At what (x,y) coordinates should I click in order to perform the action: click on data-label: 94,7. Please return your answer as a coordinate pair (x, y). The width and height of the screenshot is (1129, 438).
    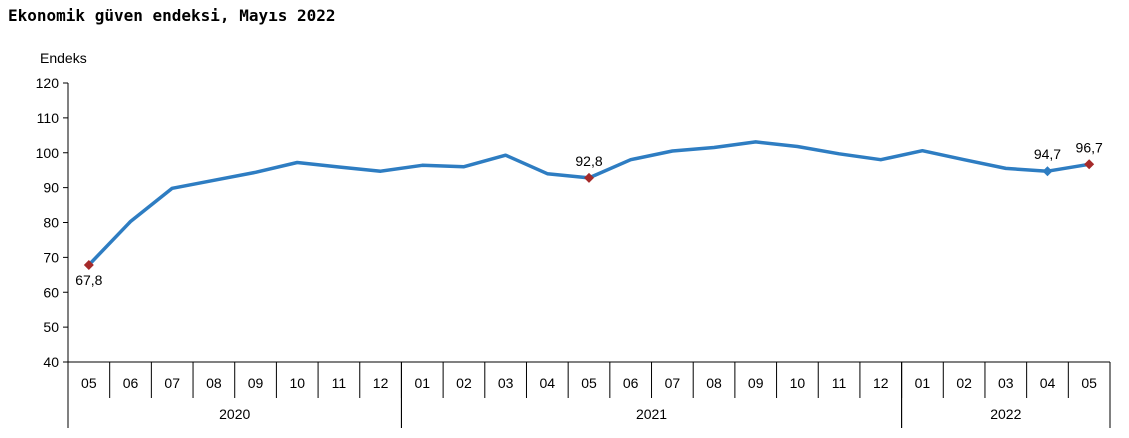
    Looking at the image, I should click on (1047, 154).